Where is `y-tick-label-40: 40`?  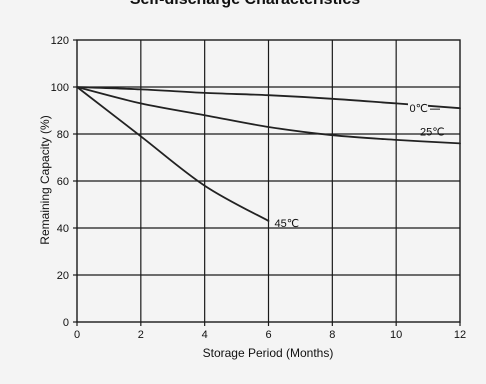 y-tick-label-40: 40 is located at coordinates (63, 229).